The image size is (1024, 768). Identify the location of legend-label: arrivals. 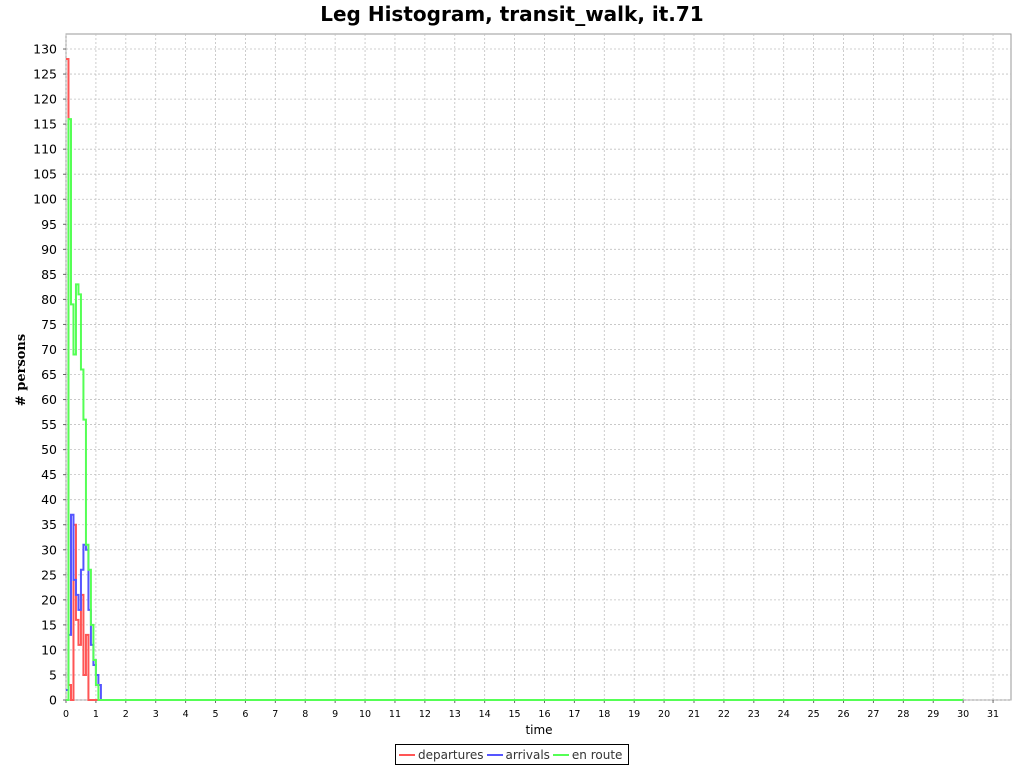
(527, 754).